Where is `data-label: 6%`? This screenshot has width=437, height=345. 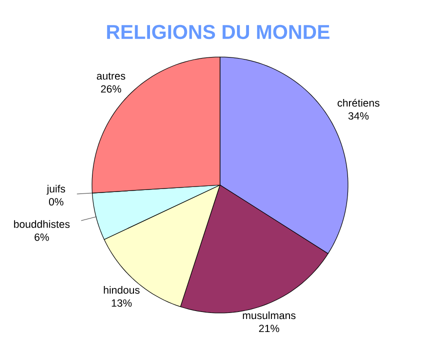 data-label: 6% is located at coordinates (41, 237).